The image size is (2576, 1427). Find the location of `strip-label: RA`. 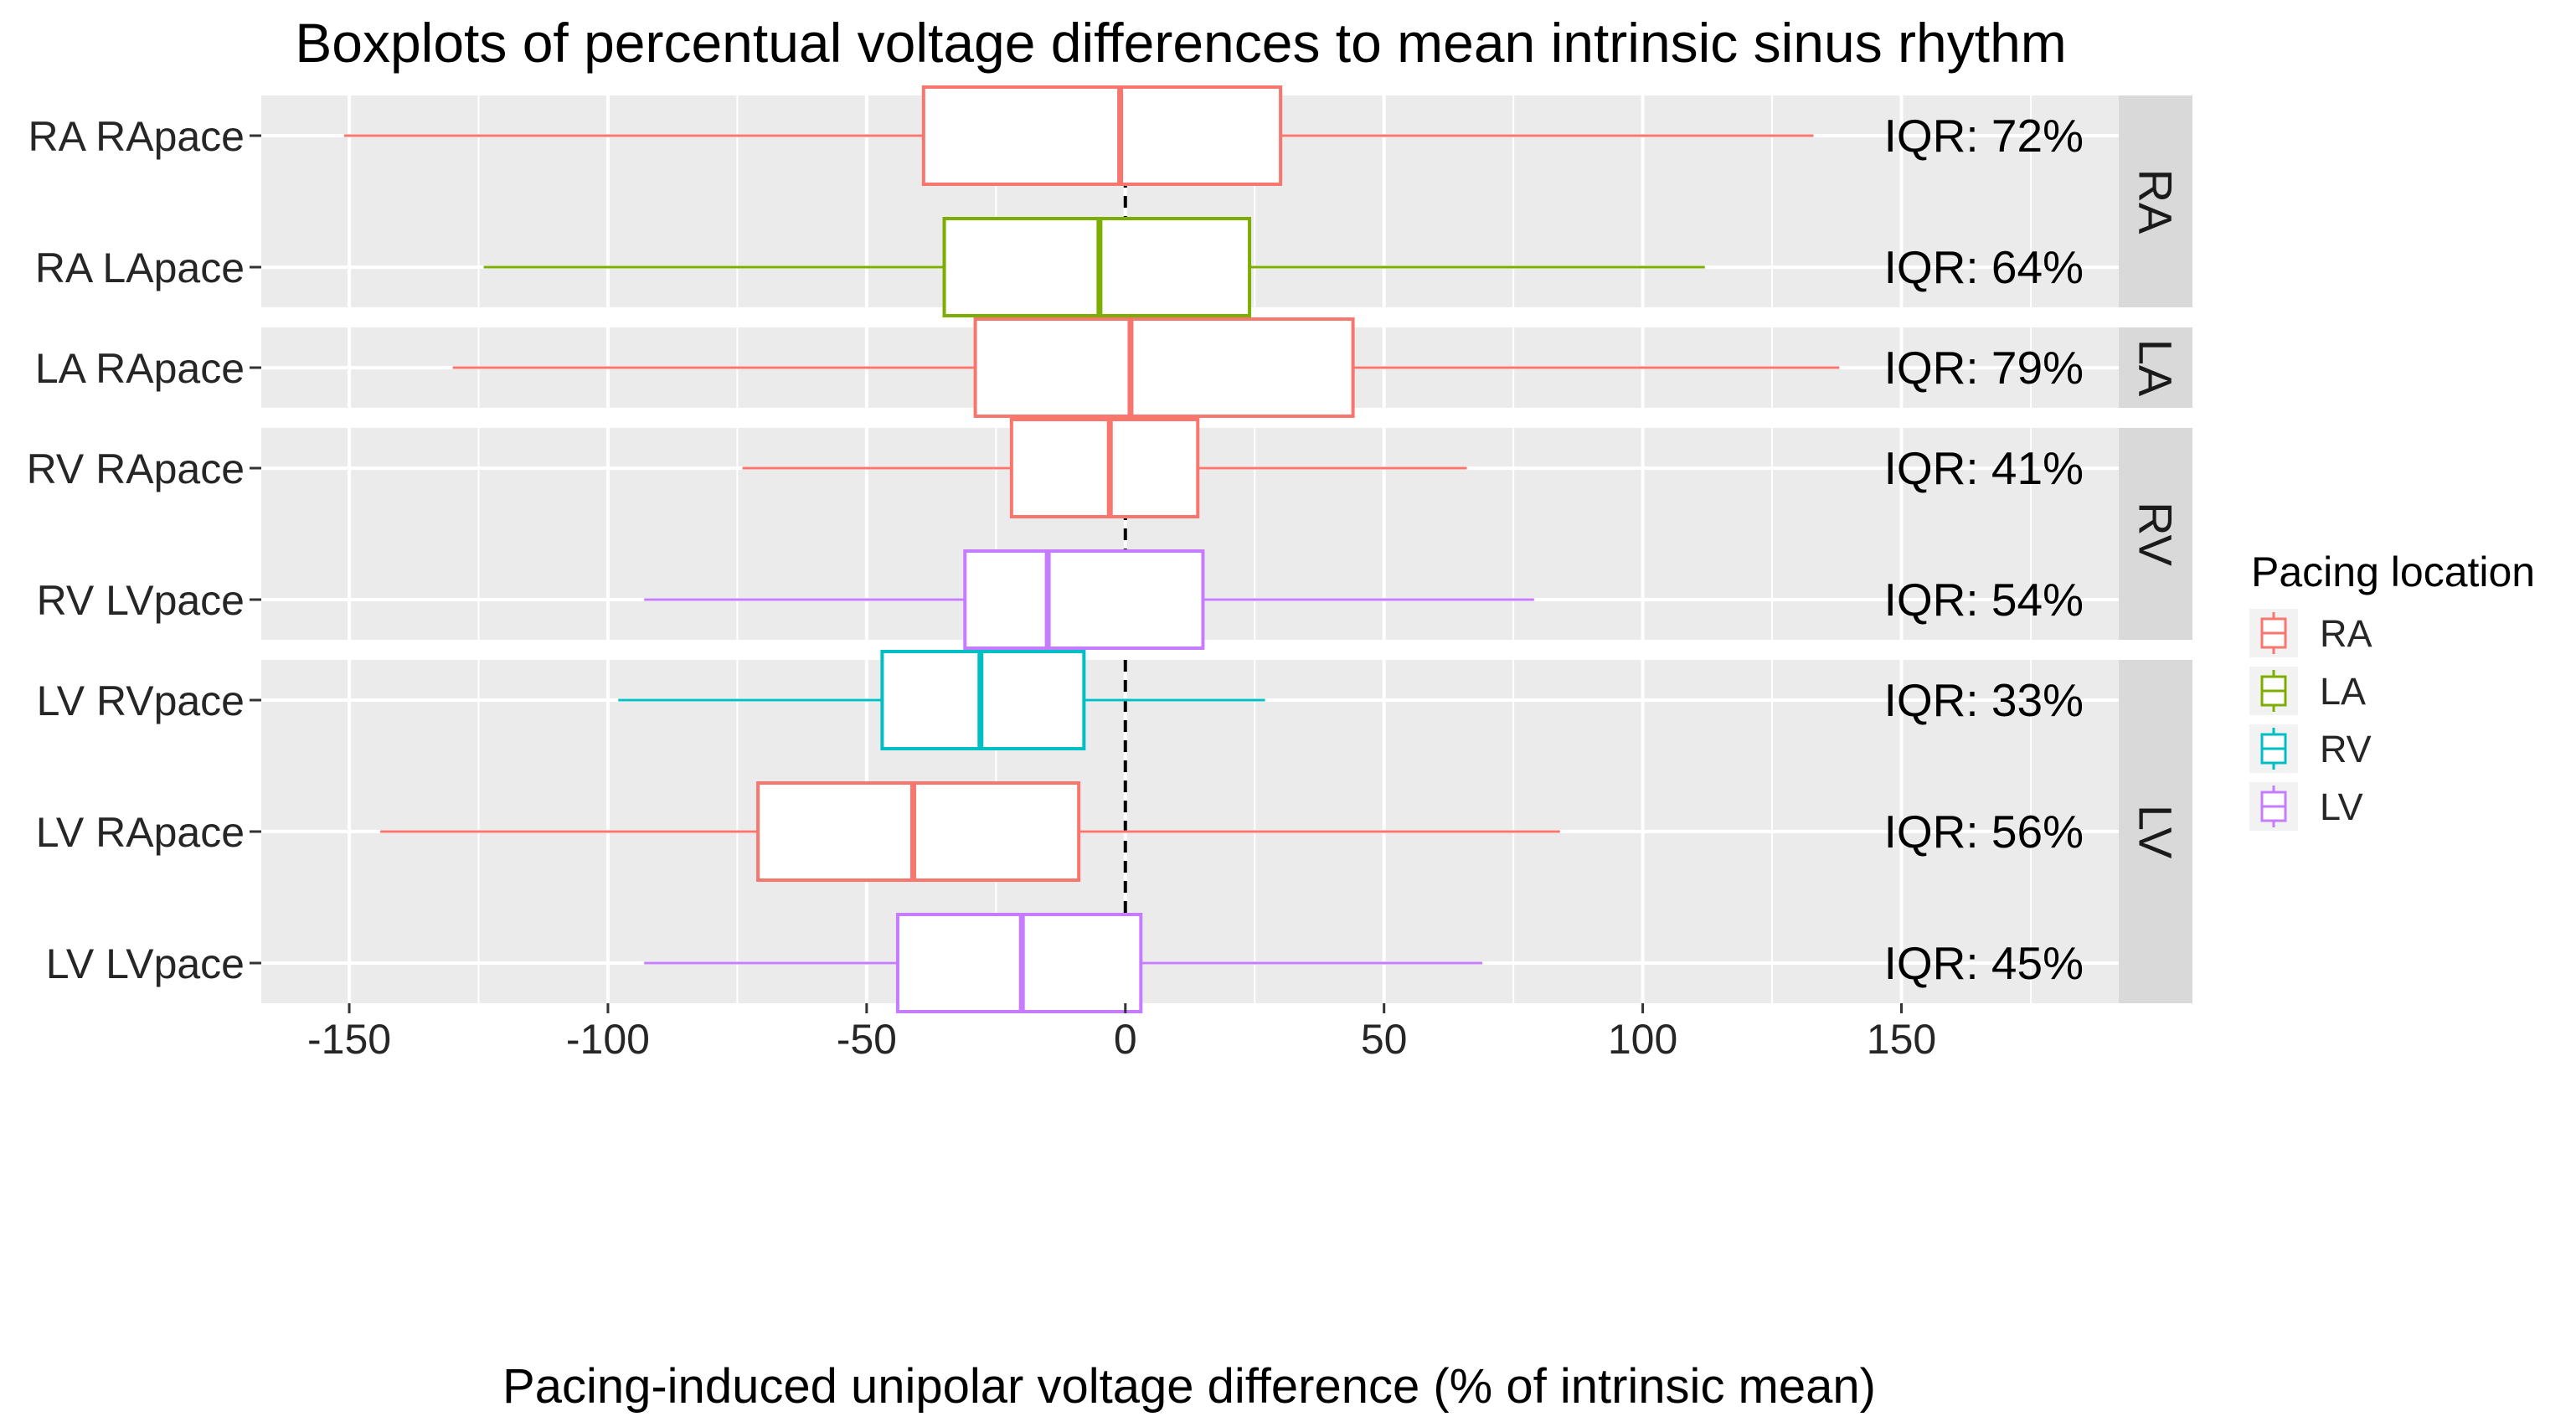

strip-label: RA is located at coordinates (2156, 201).